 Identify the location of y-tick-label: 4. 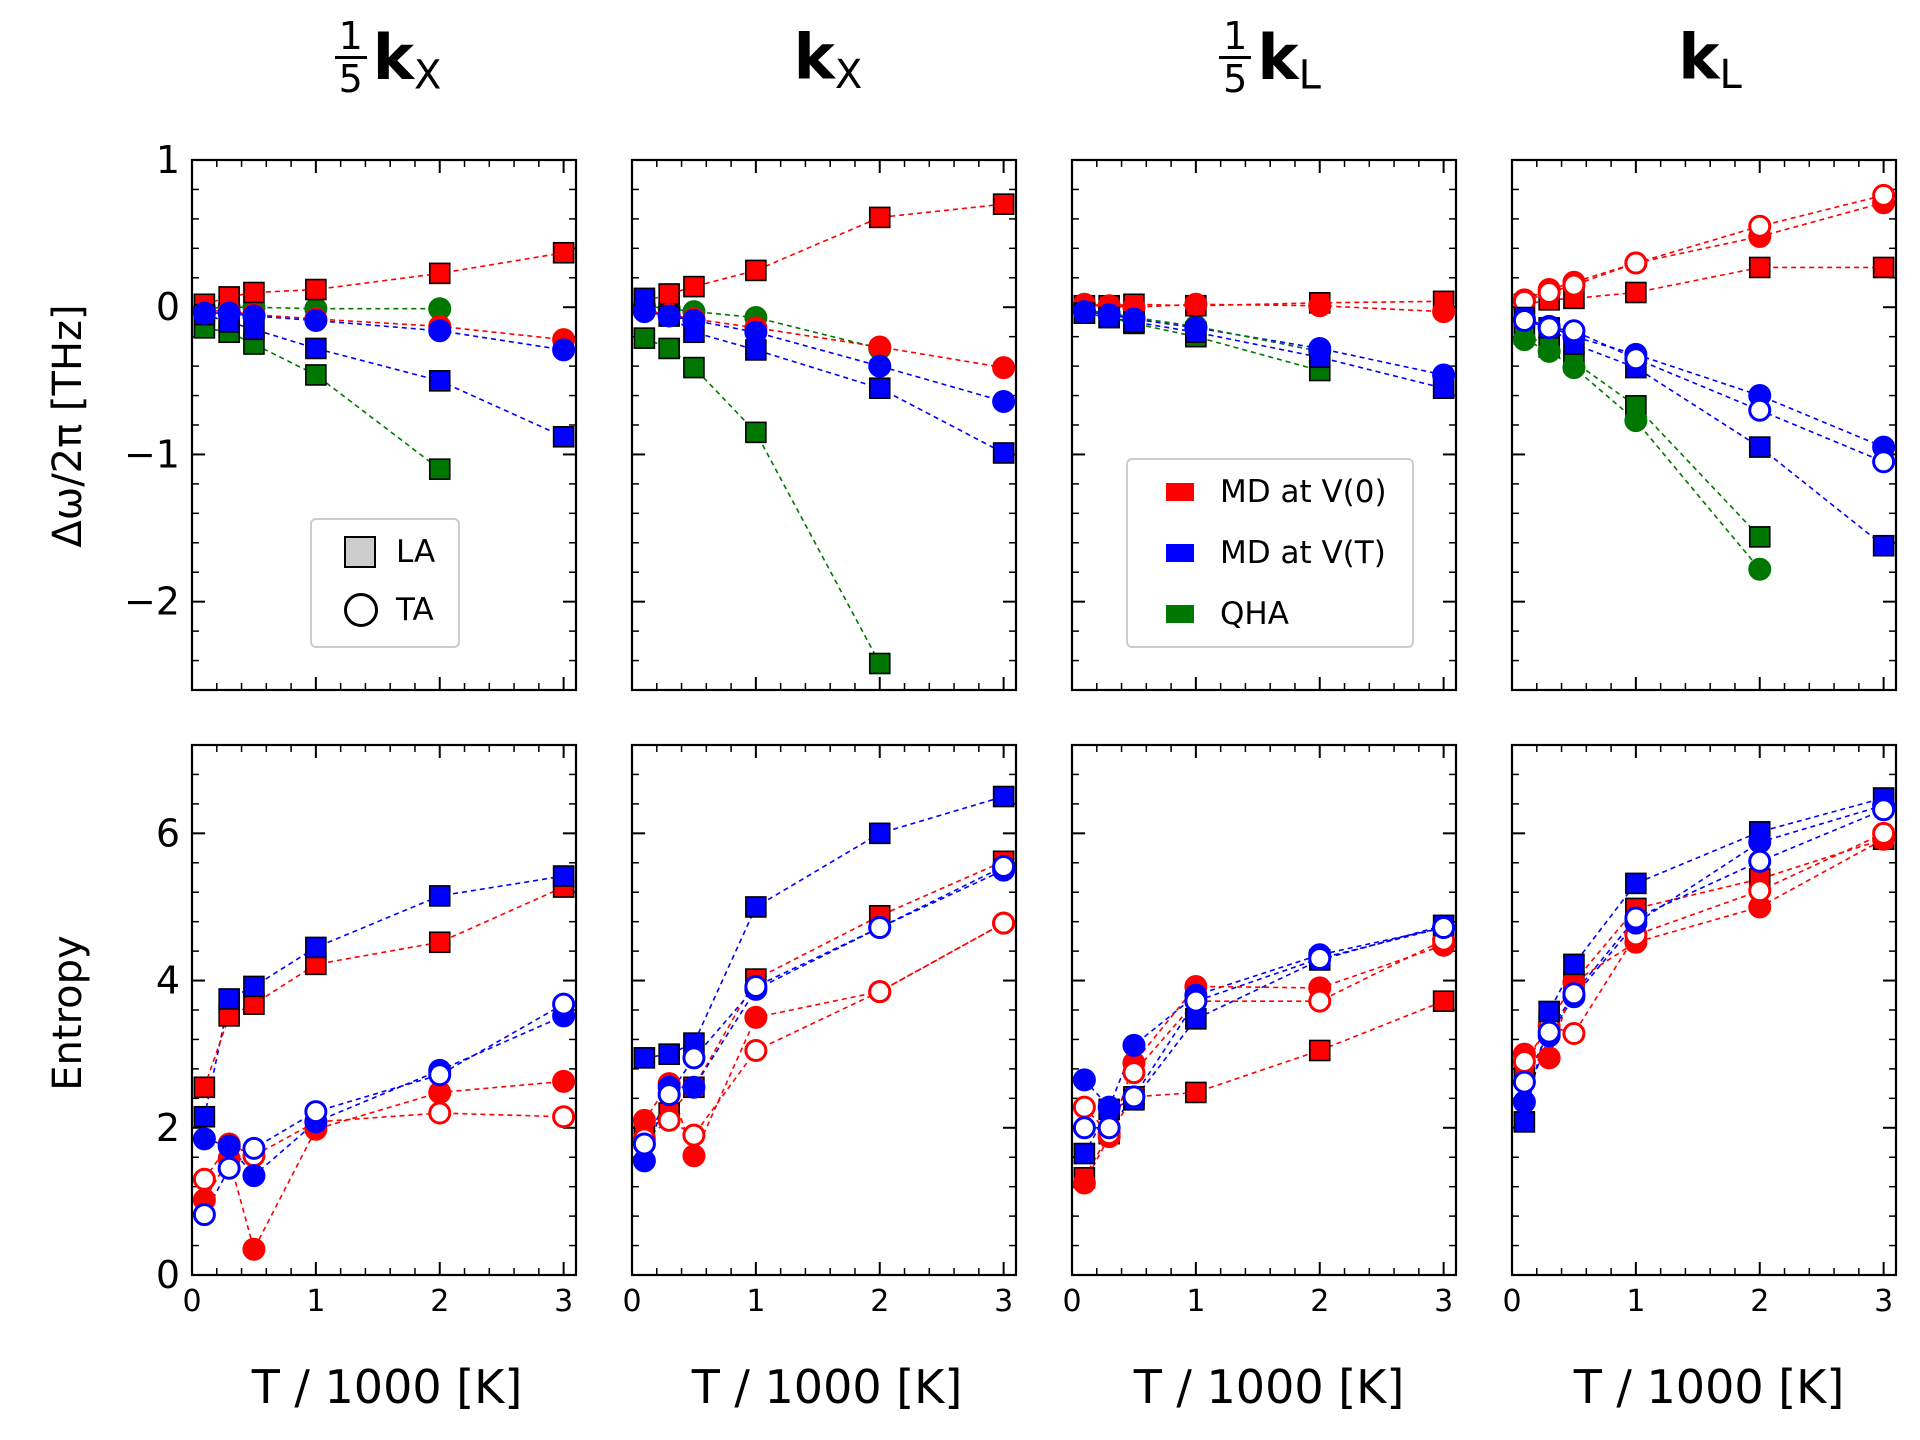
(168, 981).